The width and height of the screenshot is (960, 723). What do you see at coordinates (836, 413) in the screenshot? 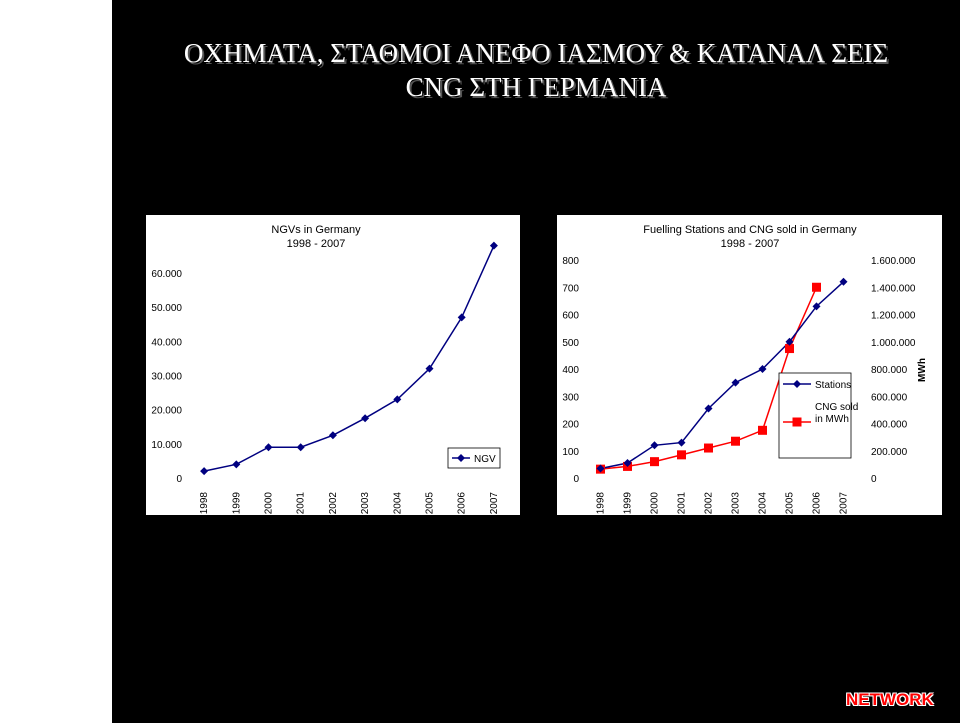
I see `legend-cng-label: CNG sold in MWh` at bounding box center [836, 413].